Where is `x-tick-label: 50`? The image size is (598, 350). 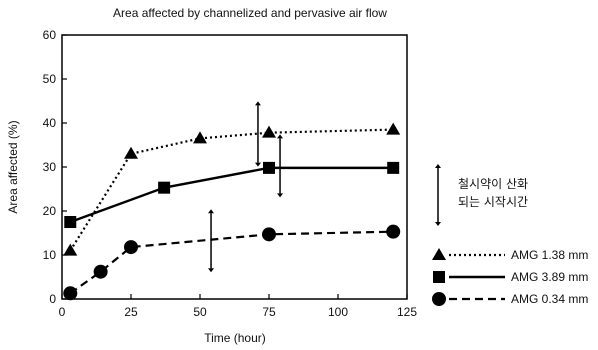
x-tick-label: 50 is located at coordinates (200, 312).